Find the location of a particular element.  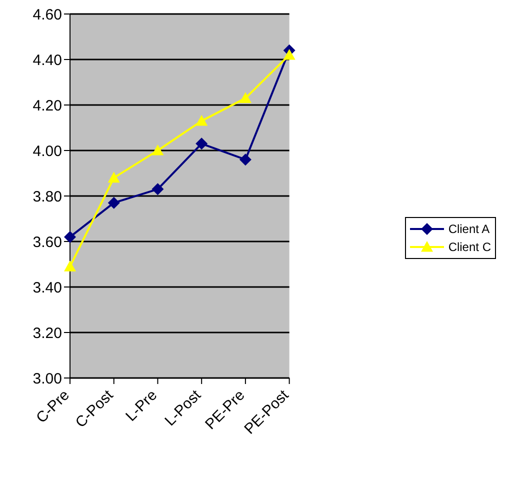

y-tick-label: 4.00 is located at coordinates (47, 151).